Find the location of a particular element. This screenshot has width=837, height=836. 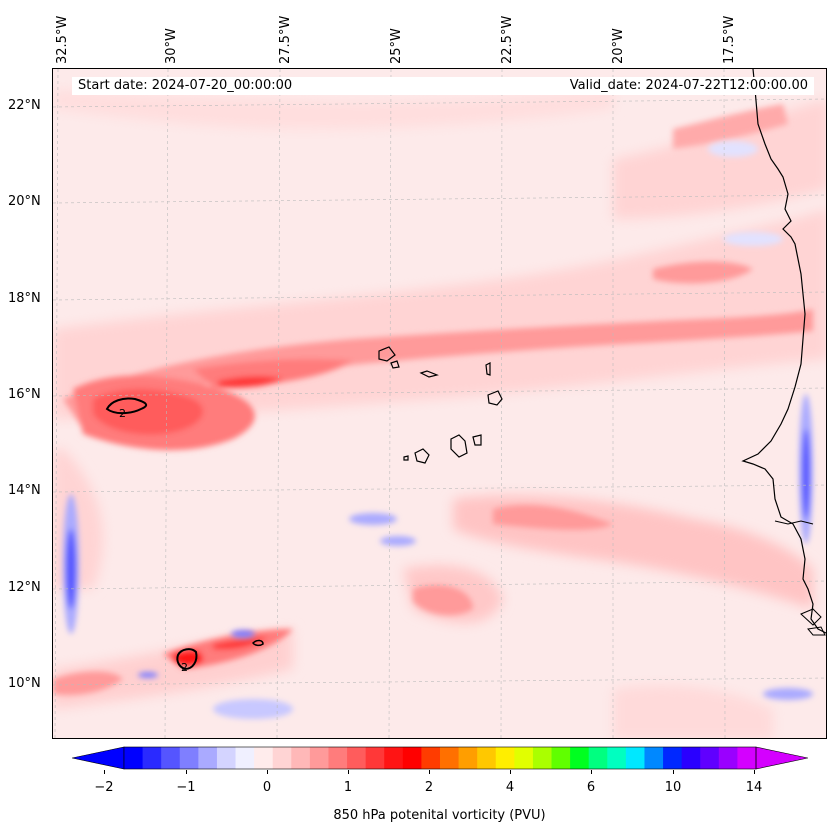

lon-label-30w: 30°W is located at coordinates (171, 46).